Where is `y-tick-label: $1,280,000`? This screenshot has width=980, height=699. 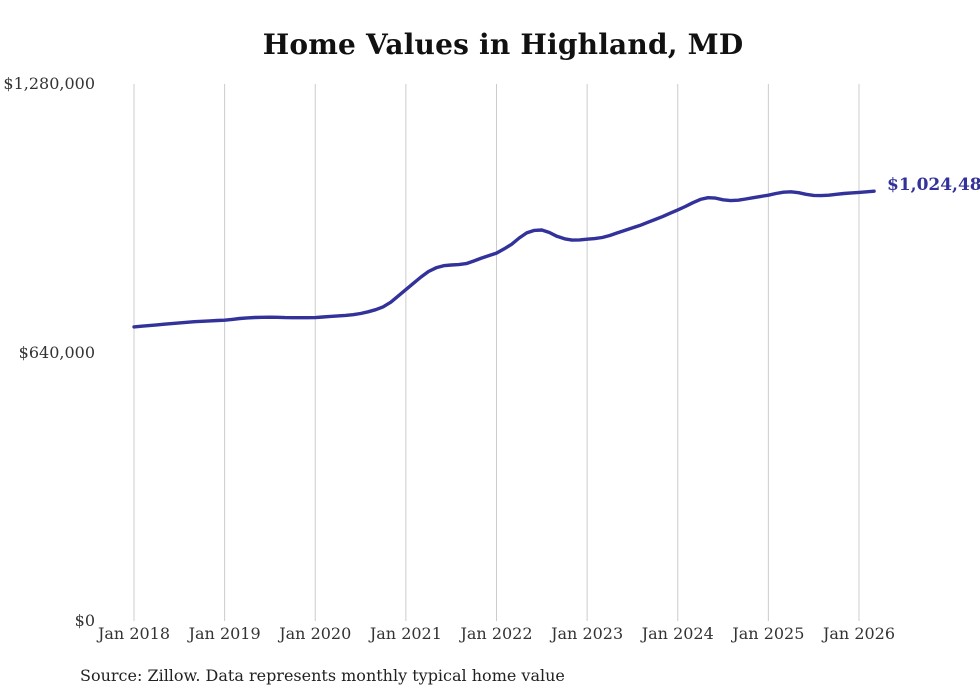 y-tick-label: $1,280,000 is located at coordinates (49, 83).